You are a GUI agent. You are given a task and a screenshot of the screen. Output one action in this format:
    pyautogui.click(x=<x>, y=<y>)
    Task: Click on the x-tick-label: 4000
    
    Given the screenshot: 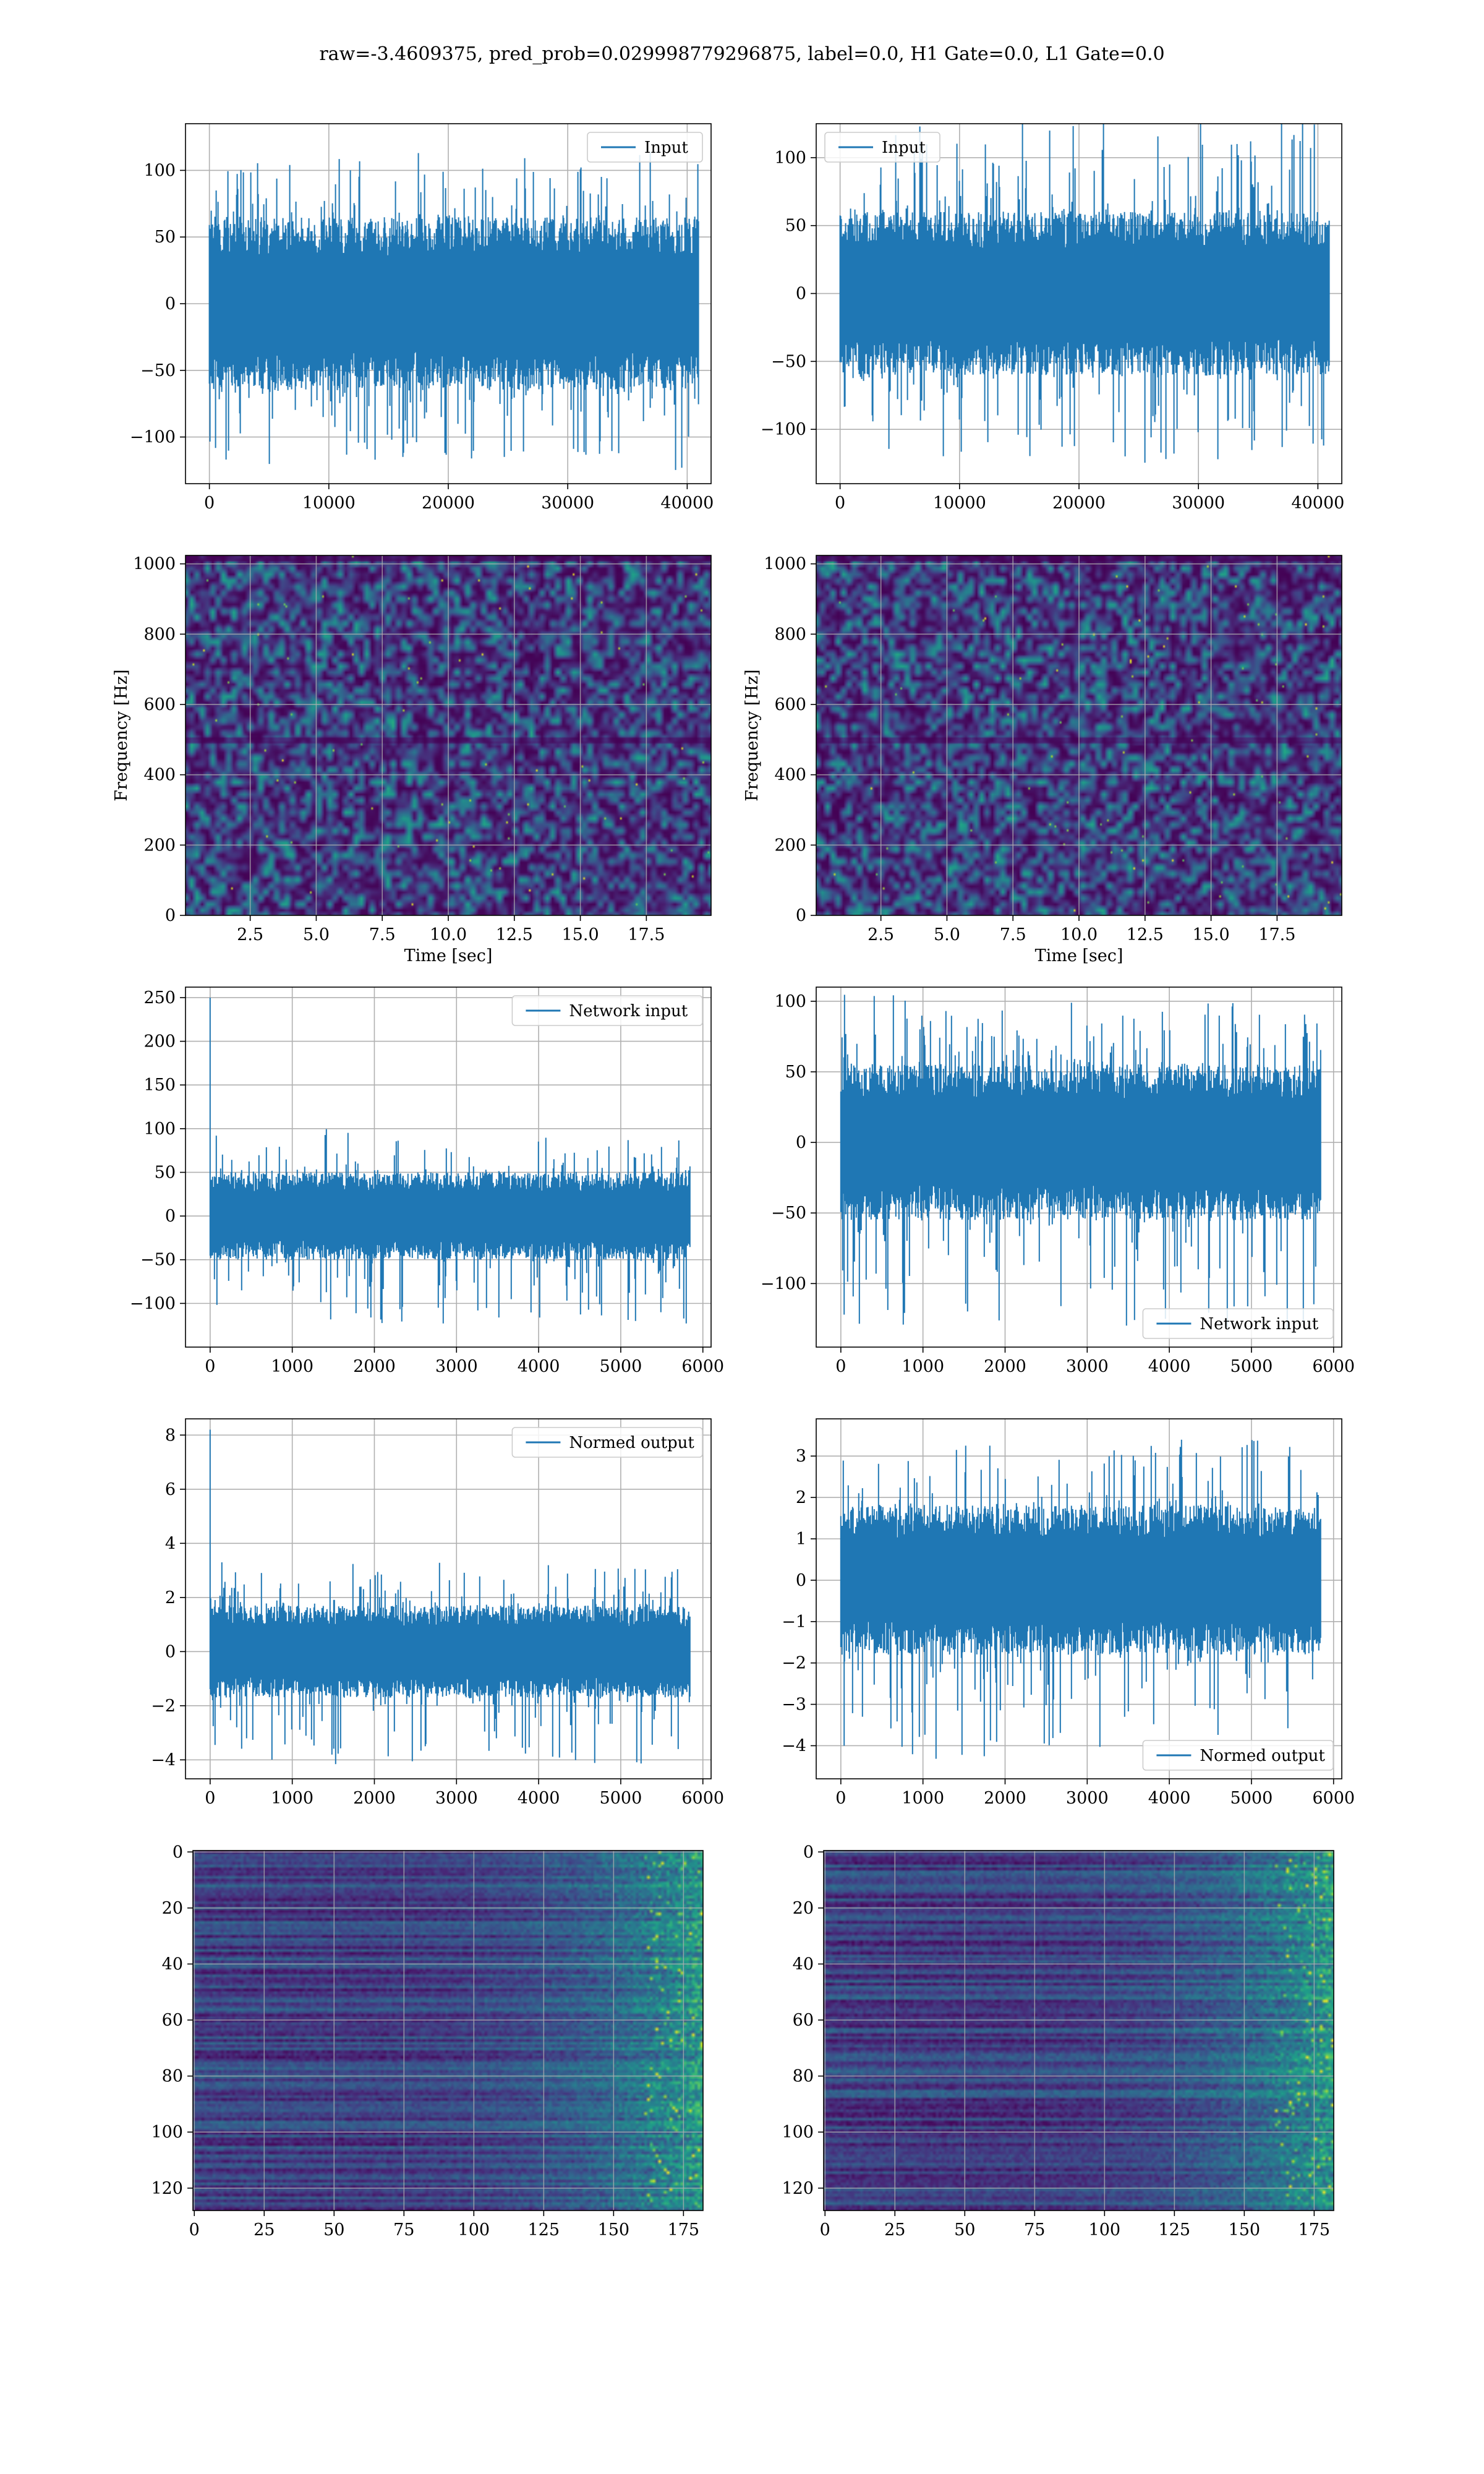 What is the action you would take?
    pyautogui.click(x=539, y=1366)
    